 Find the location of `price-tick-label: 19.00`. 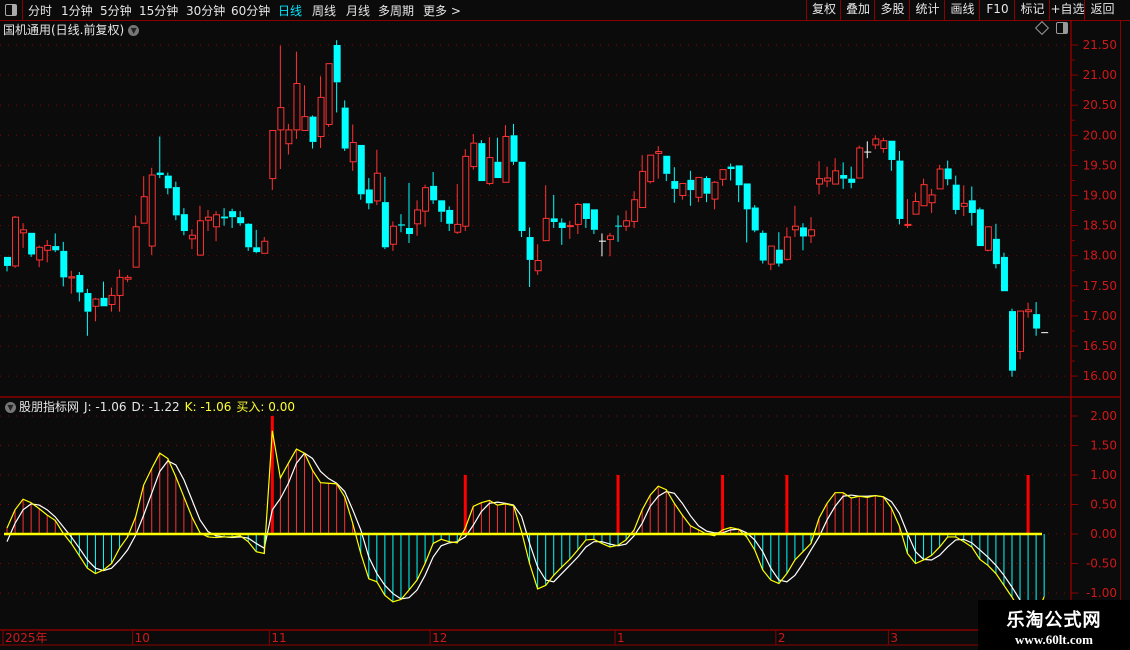

price-tick-label: 19.00 is located at coordinates (1100, 196).